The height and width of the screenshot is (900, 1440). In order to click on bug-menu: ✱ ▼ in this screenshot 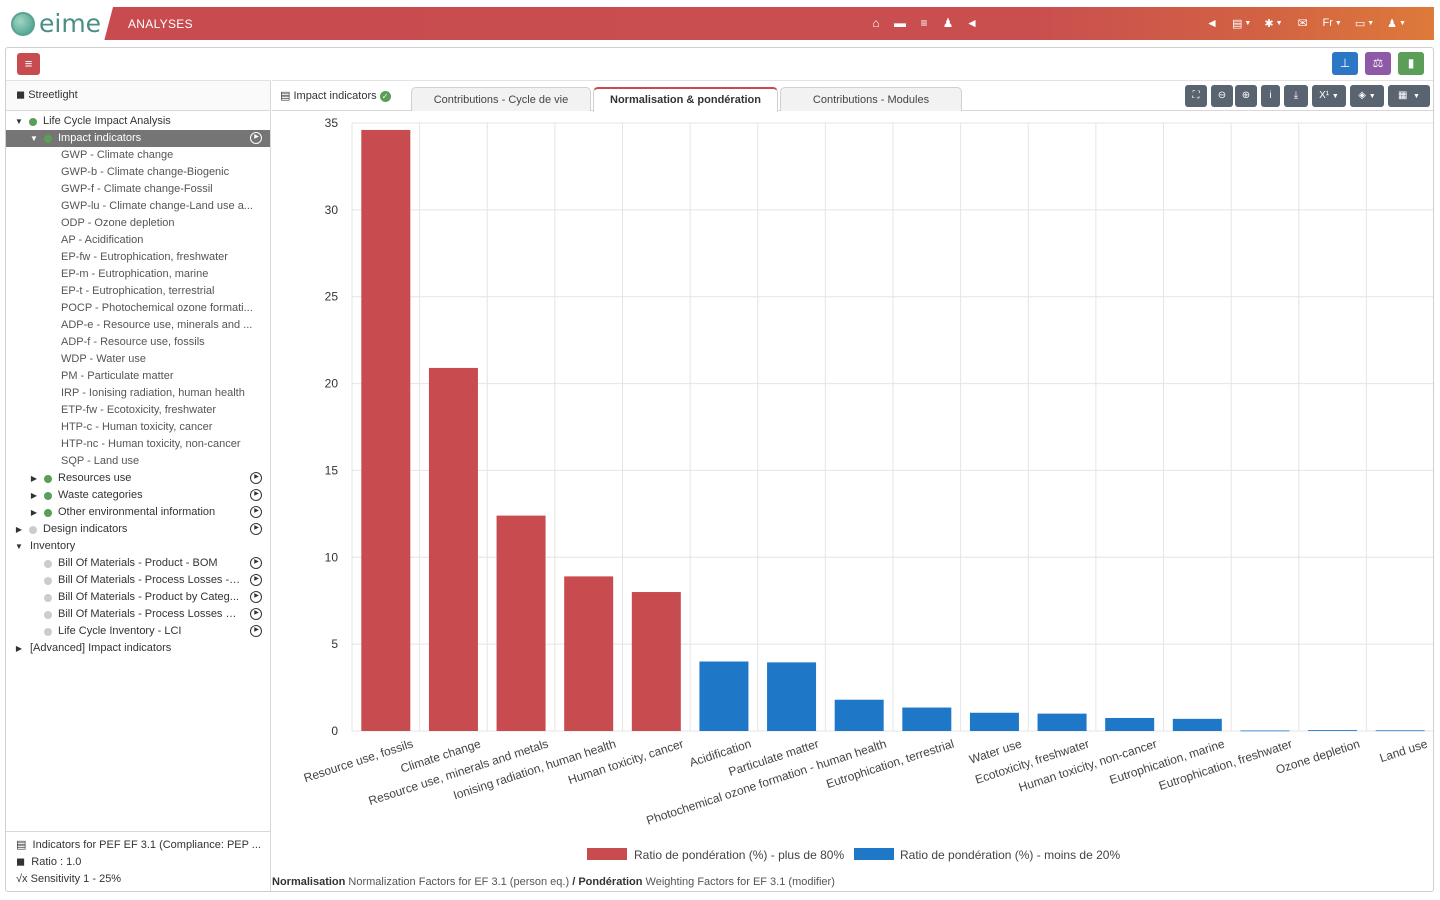, I will do `click(1273, 23)`.